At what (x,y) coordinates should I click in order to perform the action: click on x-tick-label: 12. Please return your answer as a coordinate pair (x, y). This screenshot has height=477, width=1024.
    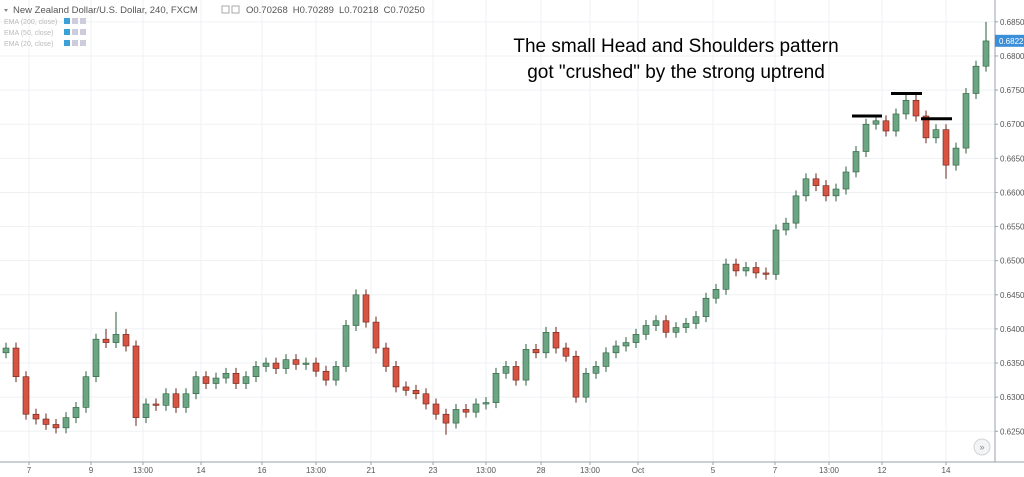
    Looking at the image, I should click on (882, 470).